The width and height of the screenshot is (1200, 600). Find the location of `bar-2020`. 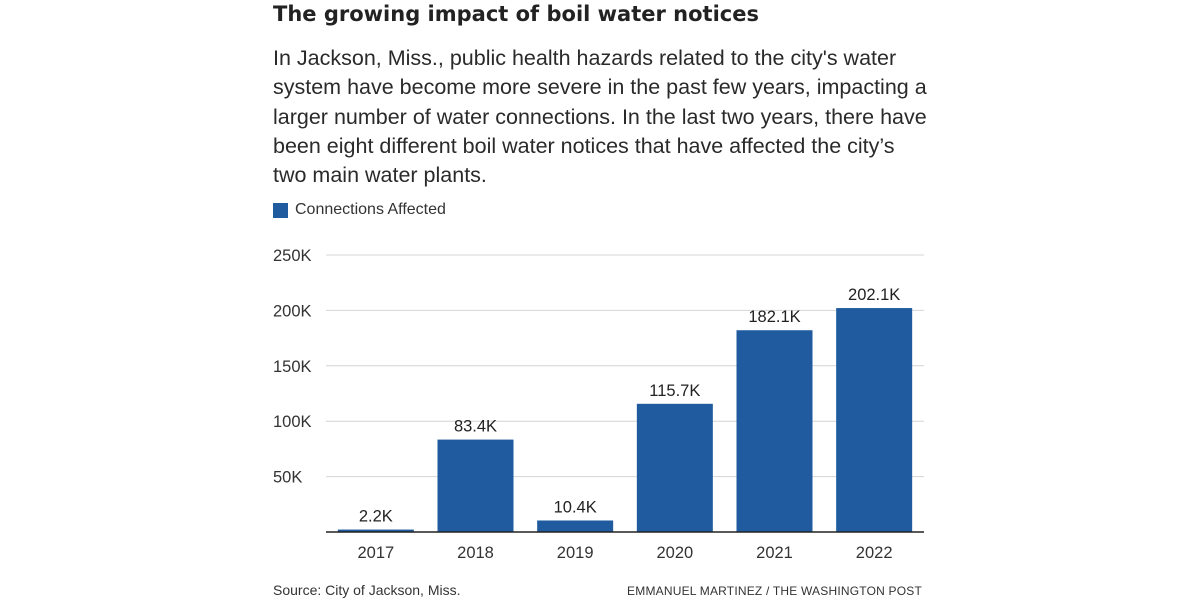

bar-2020 is located at coordinates (674, 467).